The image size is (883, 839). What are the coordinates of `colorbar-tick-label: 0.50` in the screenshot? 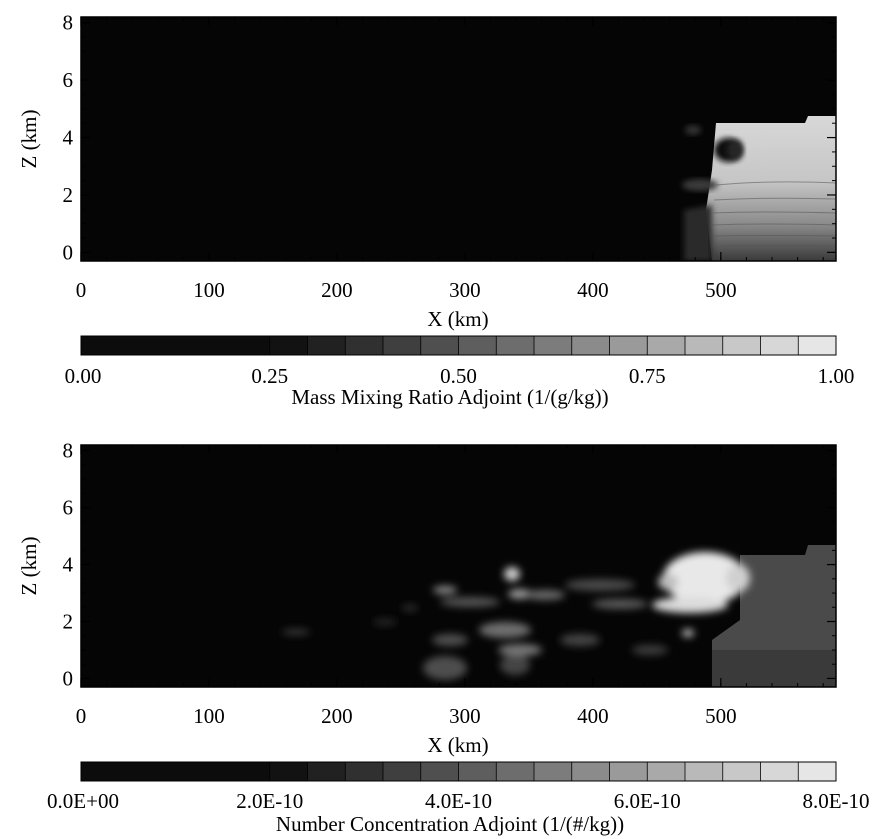 It's located at (458, 376).